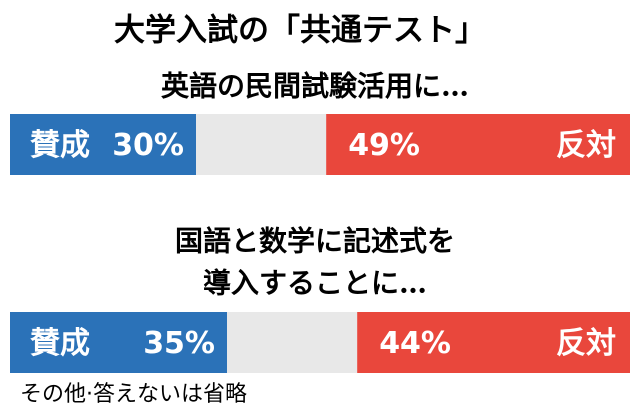 This screenshot has height=414, width=640. Describe the element at coordinates (315, 241) in the screenshot. I see `subtitle: 国語と数学に記述式を` at that location.